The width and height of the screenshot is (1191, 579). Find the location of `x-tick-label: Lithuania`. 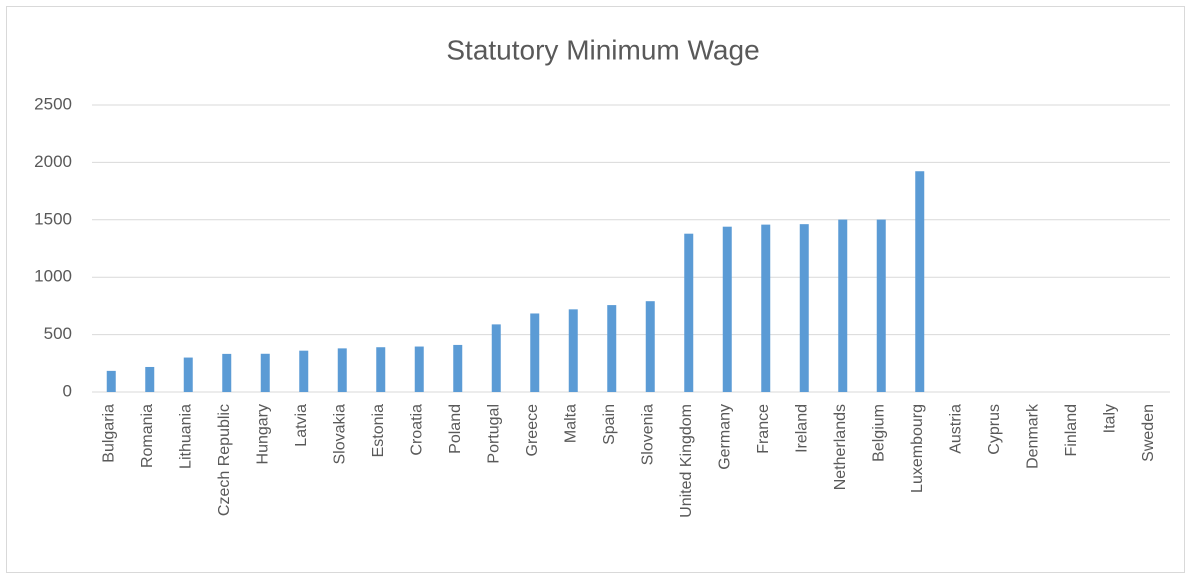

x-tick-label: Lithuania is located at coordinates (185, 436).